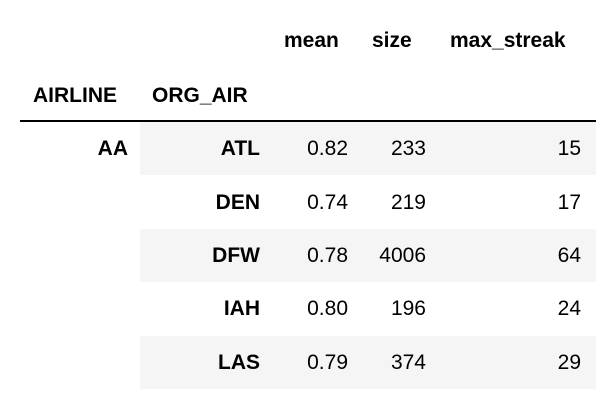 The image size is (610, 404). I want to click on cell-size: 374, so click(408, 362).